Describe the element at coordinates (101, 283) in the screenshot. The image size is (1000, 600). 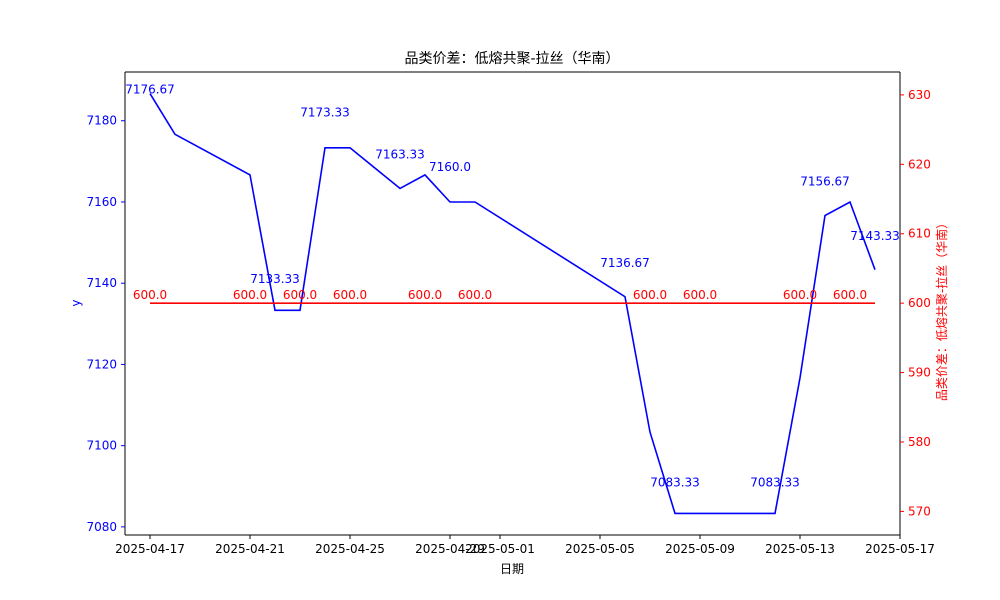
I see `y-tick-label-left: 7140` at that location.